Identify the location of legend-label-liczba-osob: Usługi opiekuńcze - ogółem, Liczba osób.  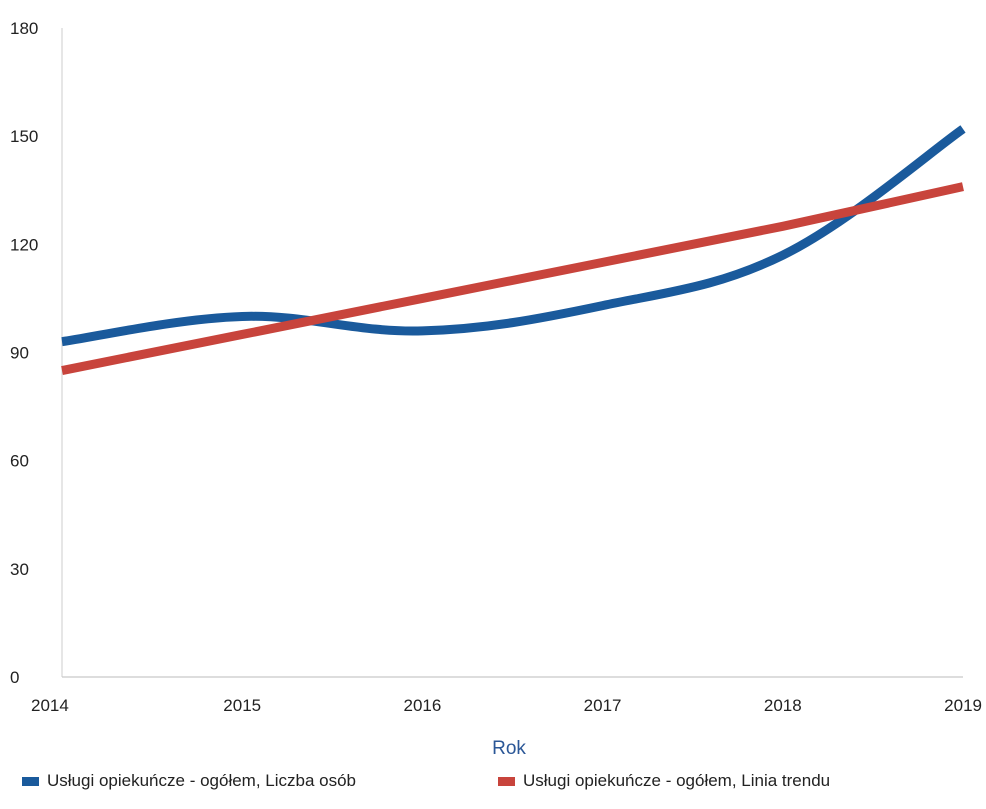
(202, 780).